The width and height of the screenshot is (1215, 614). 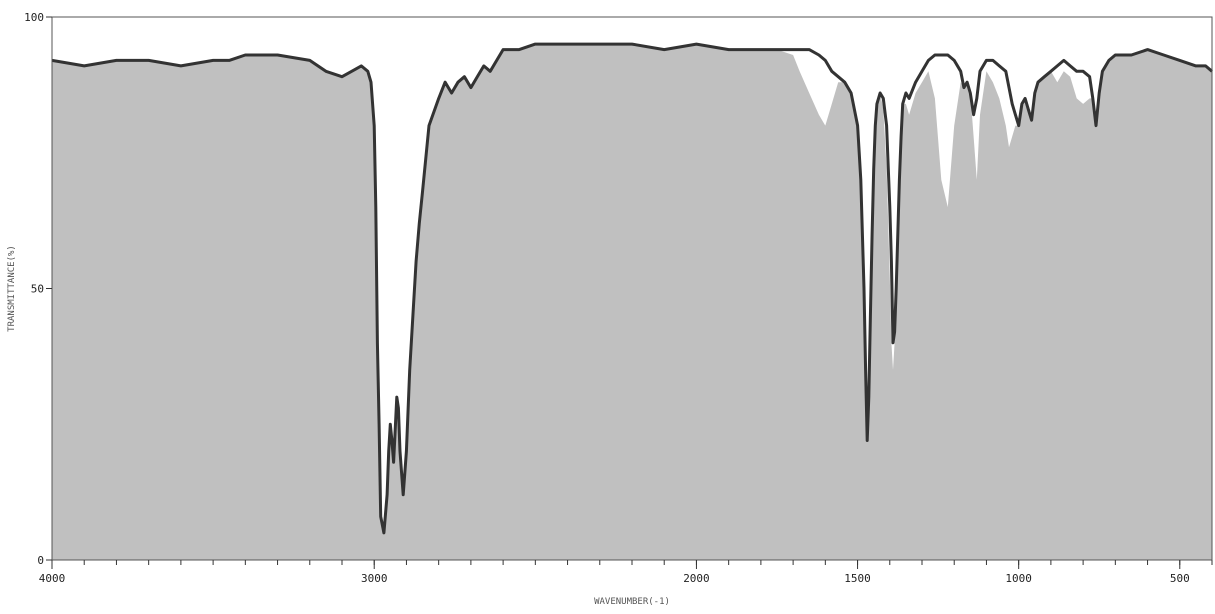 I want to click on x-tick-label: 3000, so click(x=374, y=578).